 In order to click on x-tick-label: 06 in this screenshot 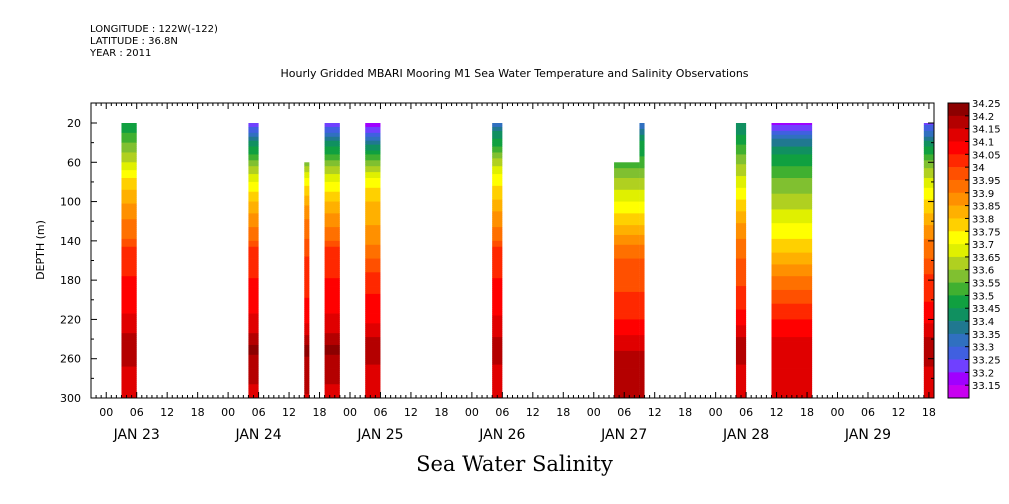, I will do `click(868, 412)`.